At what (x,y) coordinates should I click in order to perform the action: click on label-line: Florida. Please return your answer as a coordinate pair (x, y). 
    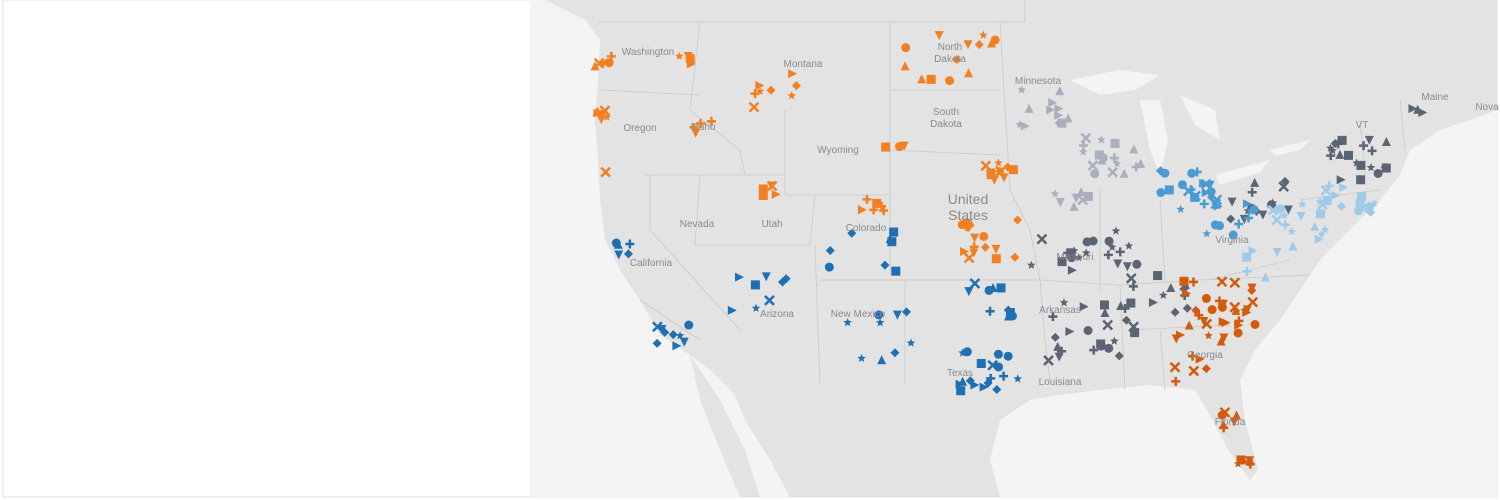
    Looking at the image, I should click on (1230, 422).